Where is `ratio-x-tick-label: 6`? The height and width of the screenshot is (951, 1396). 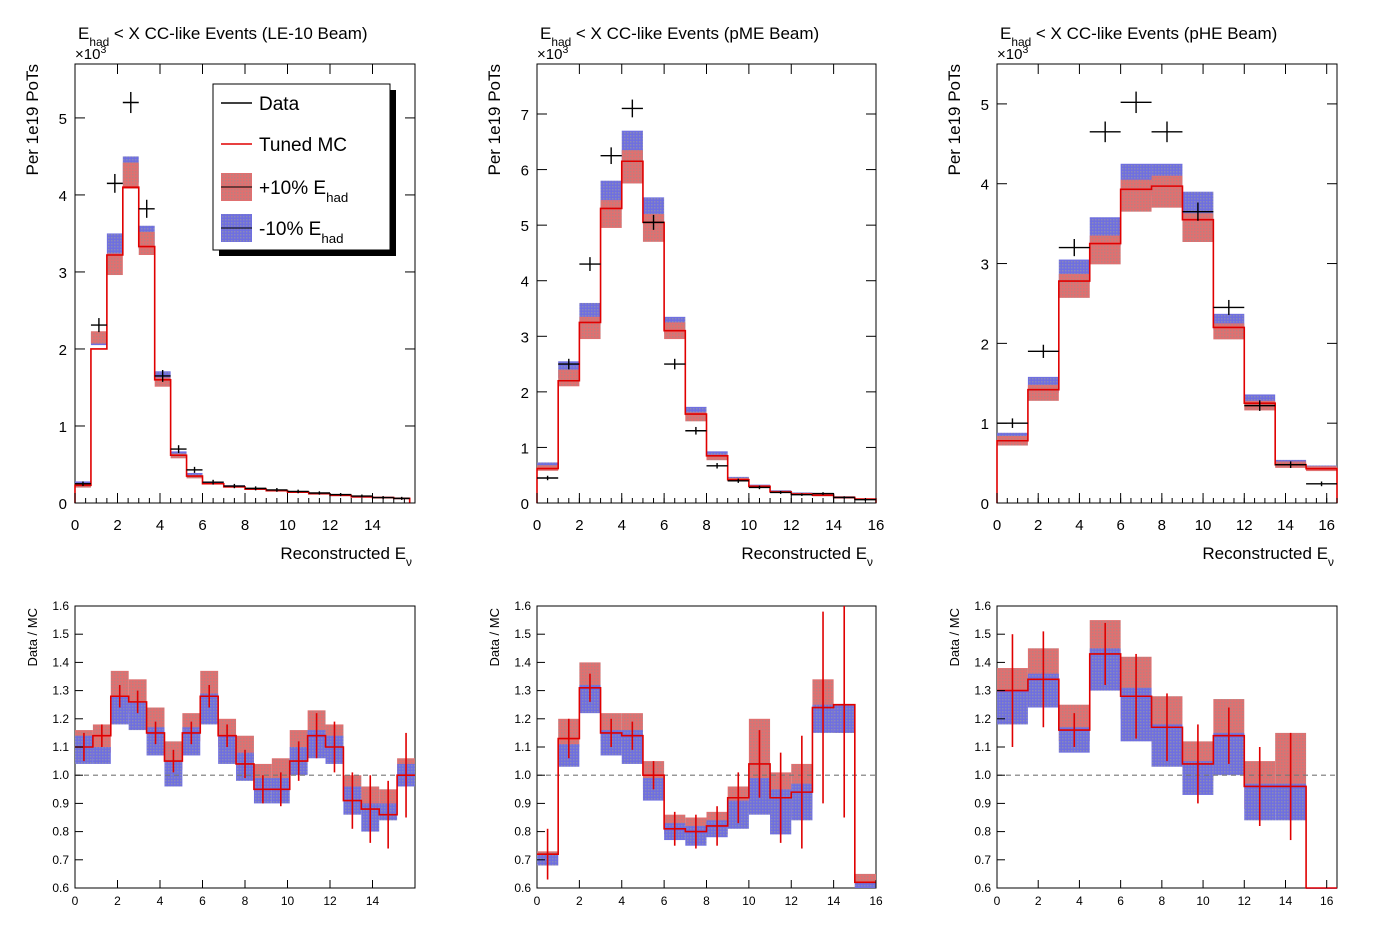
ratio-x-tick-label: 6 is located at coordinates (664, 901).